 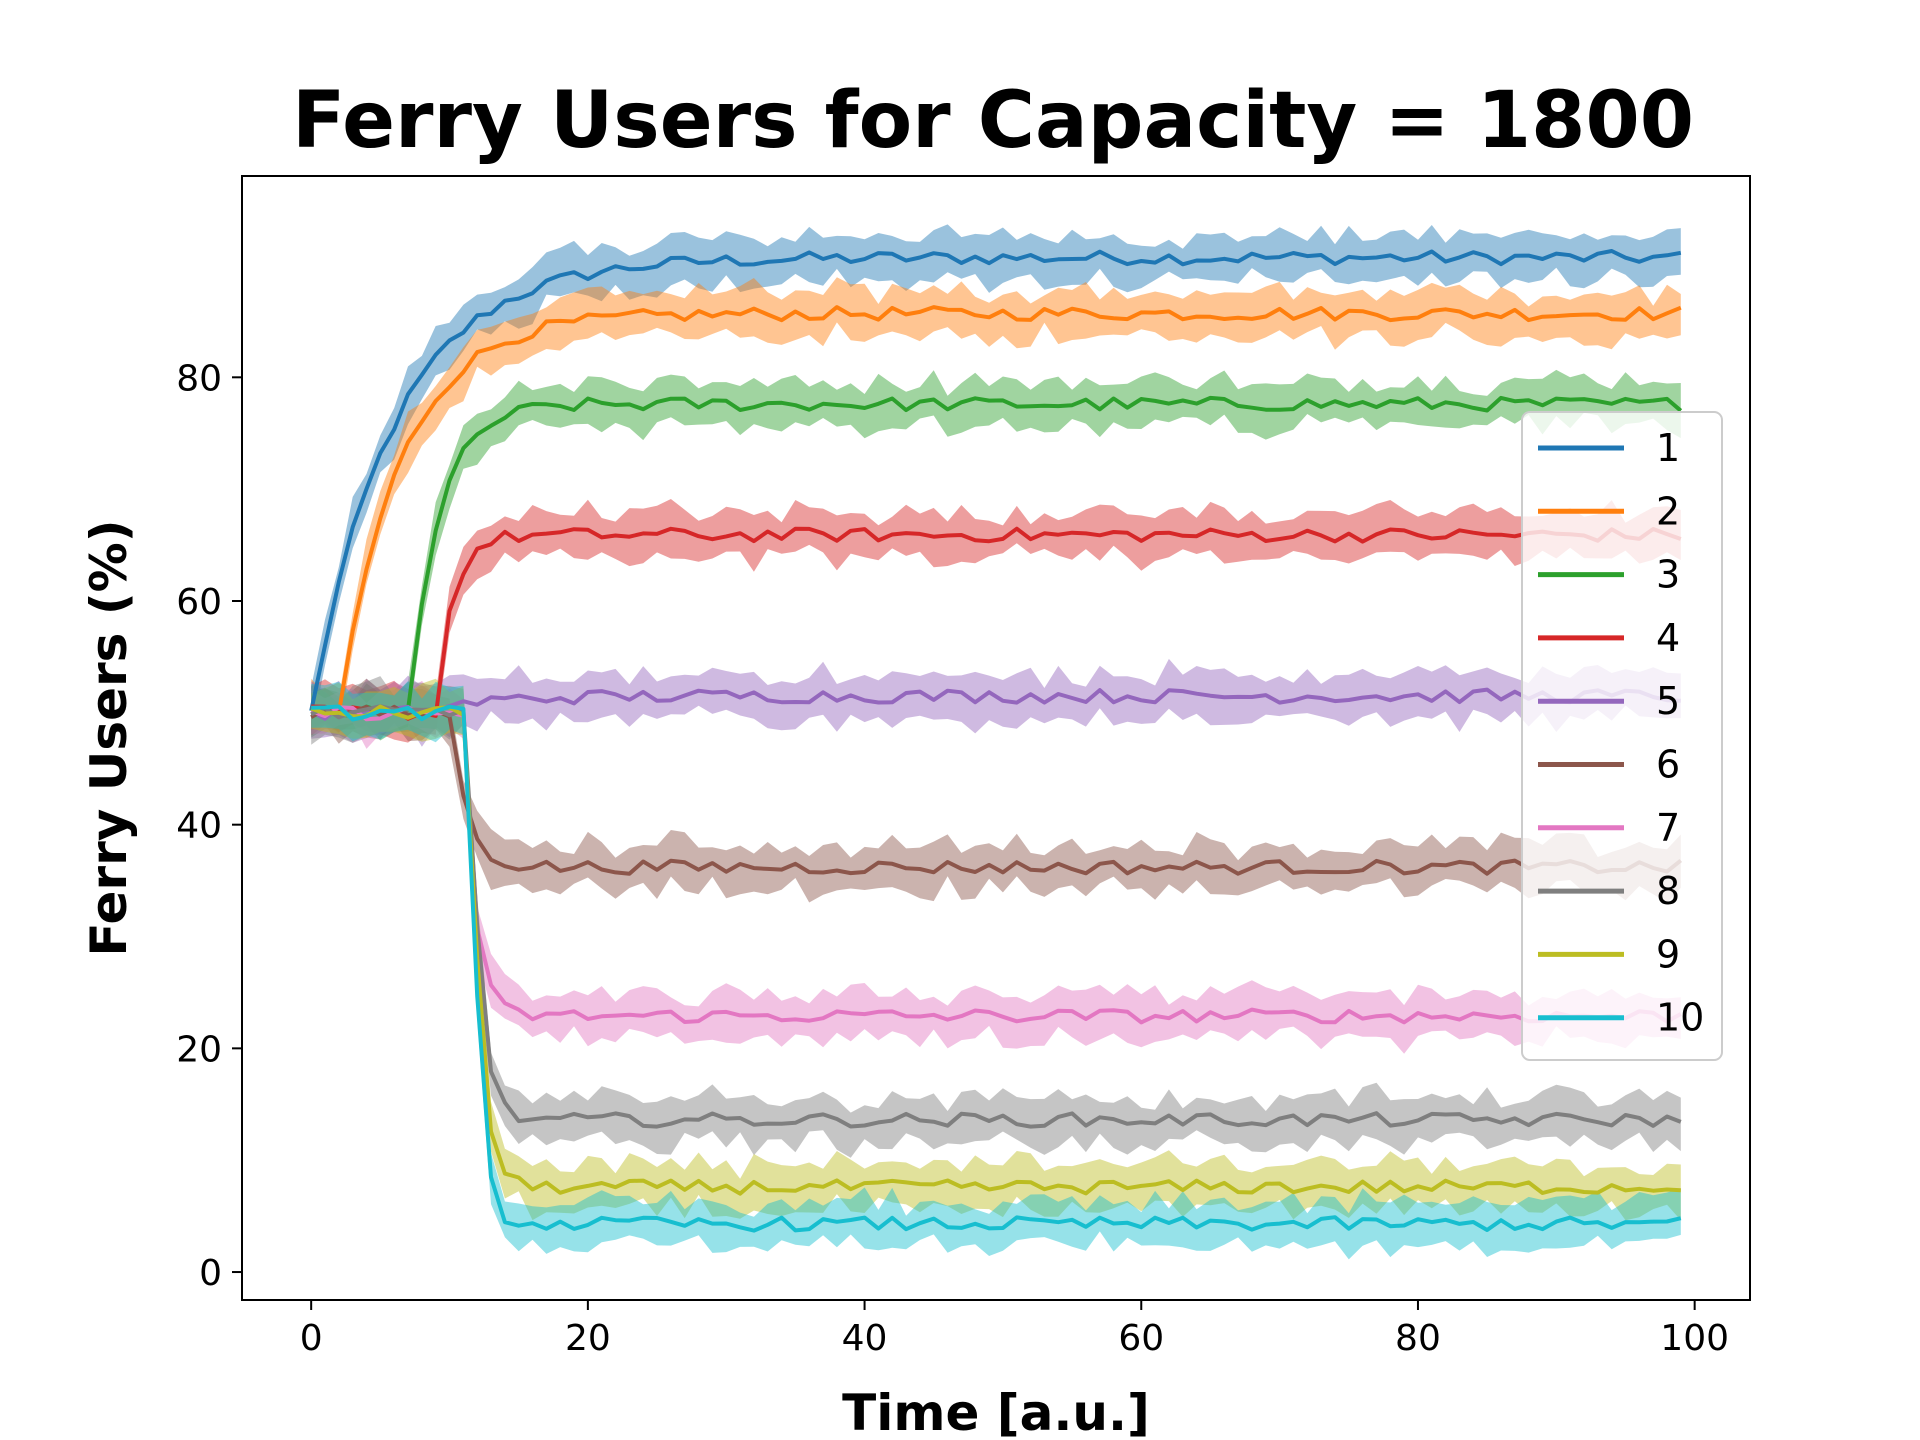 What do you see at coordinates (1668, 954) in the screenshot?
I see `legend-label-9: 9` at bounding box center [1668, 954].